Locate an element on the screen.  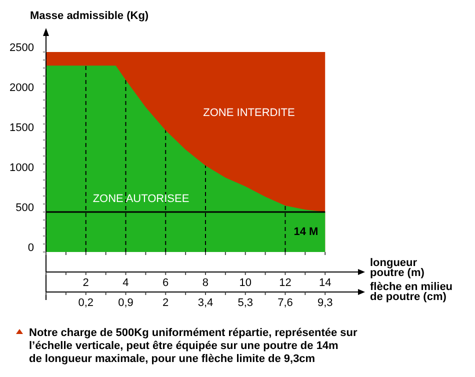
y-axis-title: Masse admissible (Kg) is located at coordinates (89, 16).